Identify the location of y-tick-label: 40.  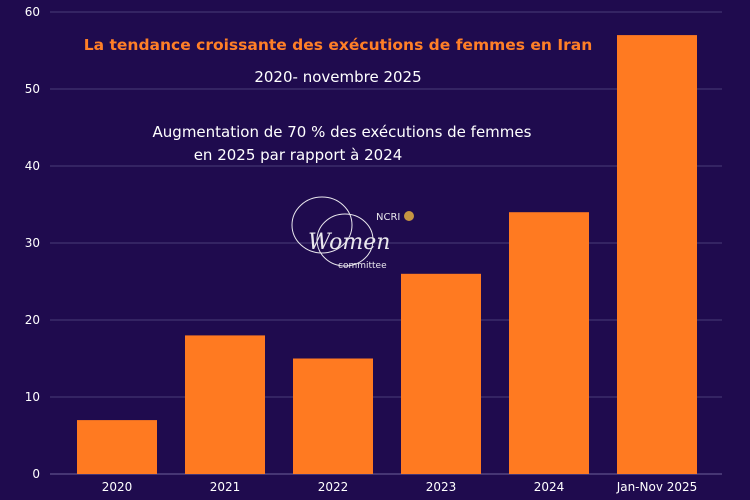
(32, 166).